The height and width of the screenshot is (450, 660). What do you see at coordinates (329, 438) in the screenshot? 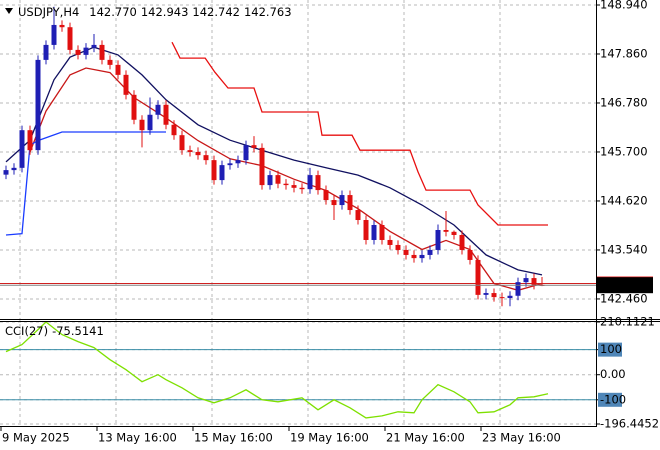
I see `x-tick-label: 19 May 16:00` at bounding box center [329, 438].